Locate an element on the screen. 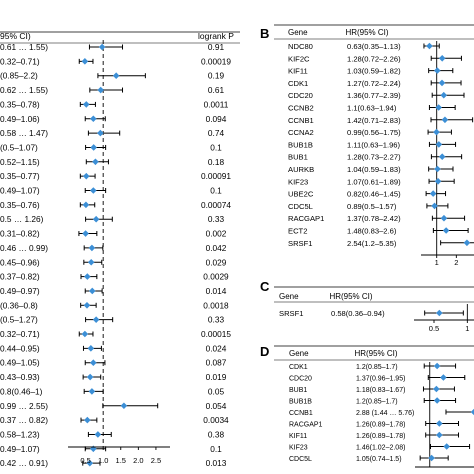 The image size is (474, 474). ci-label: 0.89(0.5–1.57) is located at coordinates (372, 206).